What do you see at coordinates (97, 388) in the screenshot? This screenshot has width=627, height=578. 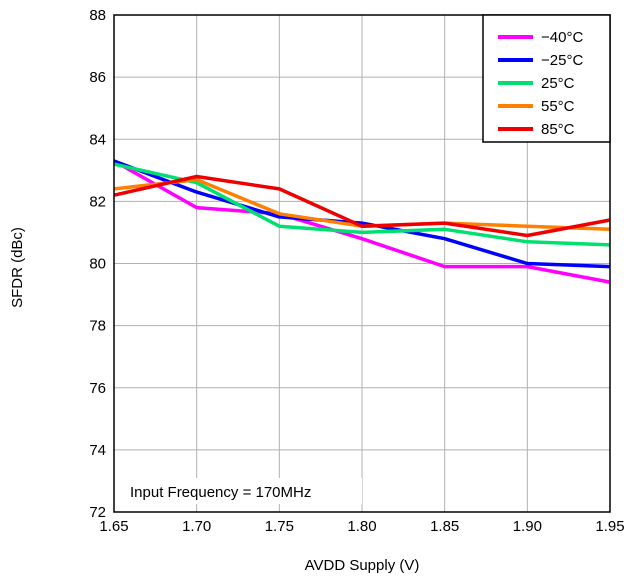 I see `y-tick-label: 76` at bounding box center [97, 388].